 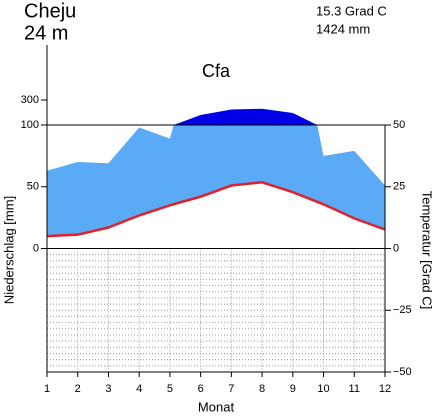 What do you see at coordinates (47, 389) in the screenshot?
I see `x-tick-label: 1` at bounding box center [47, 389].